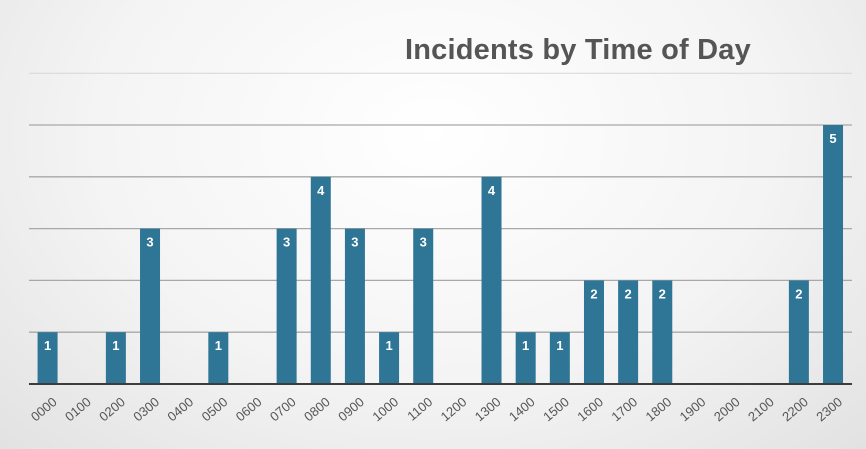 The height and width of the screenshot is (449, 866). Describe the element at coordinates (351, 409) in the screenshot. I see `x-tick-label: 0900` at that location.